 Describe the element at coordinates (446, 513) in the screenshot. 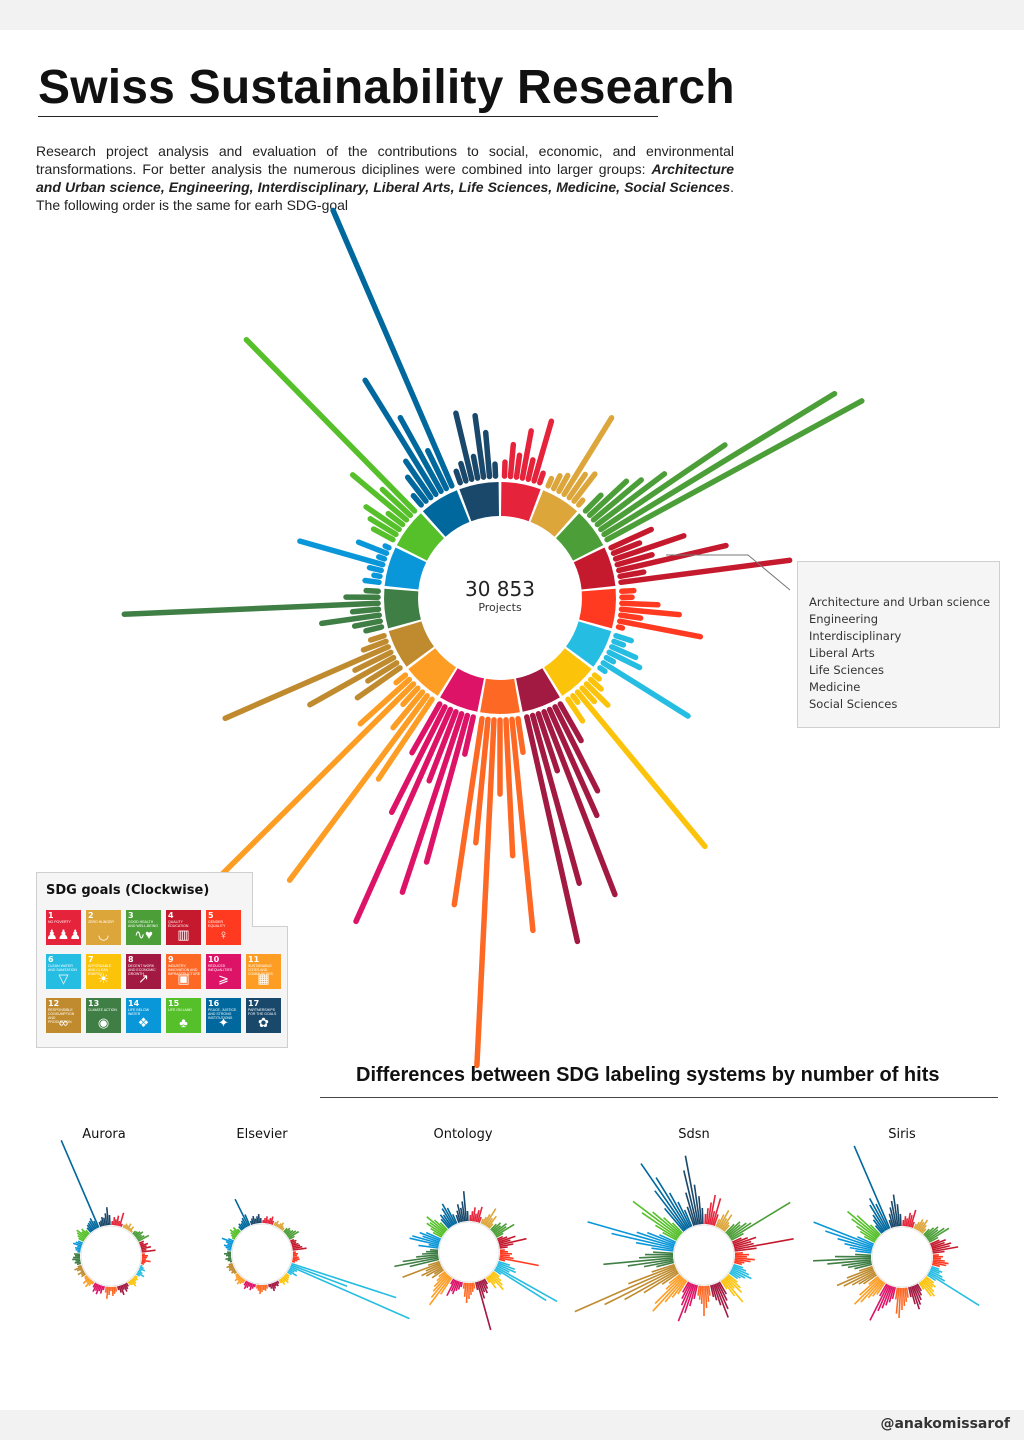

I see `ring-segment-sdg16` at that location.